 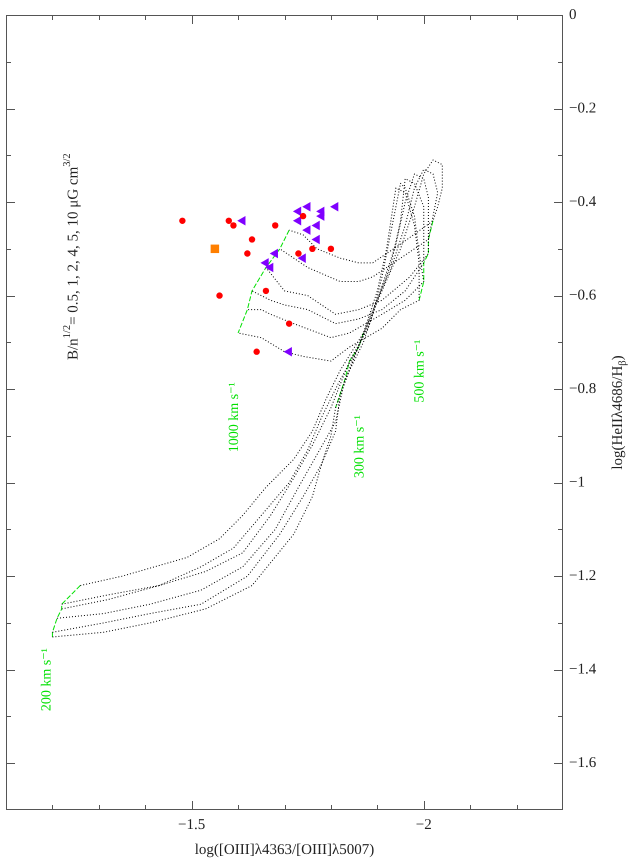 I want to click on y-tick-label: 0, so click(x=572, y=14).